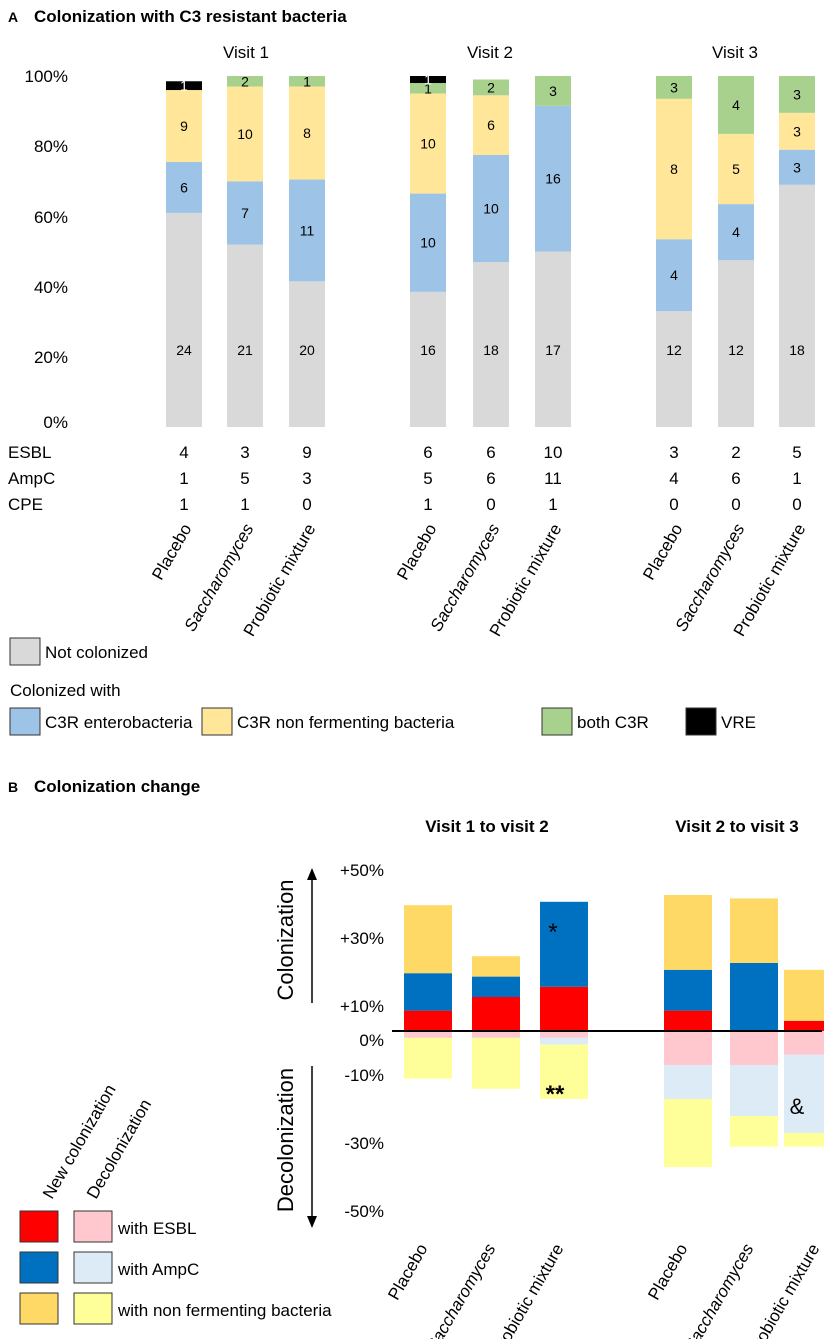 Image resolution: width=831 pixels, height=1339 pixels. What do you see at coordinates (29, 452) in the screenshot?
I see `row-label-esbl: ESBL` at bounding box center [29, 452].